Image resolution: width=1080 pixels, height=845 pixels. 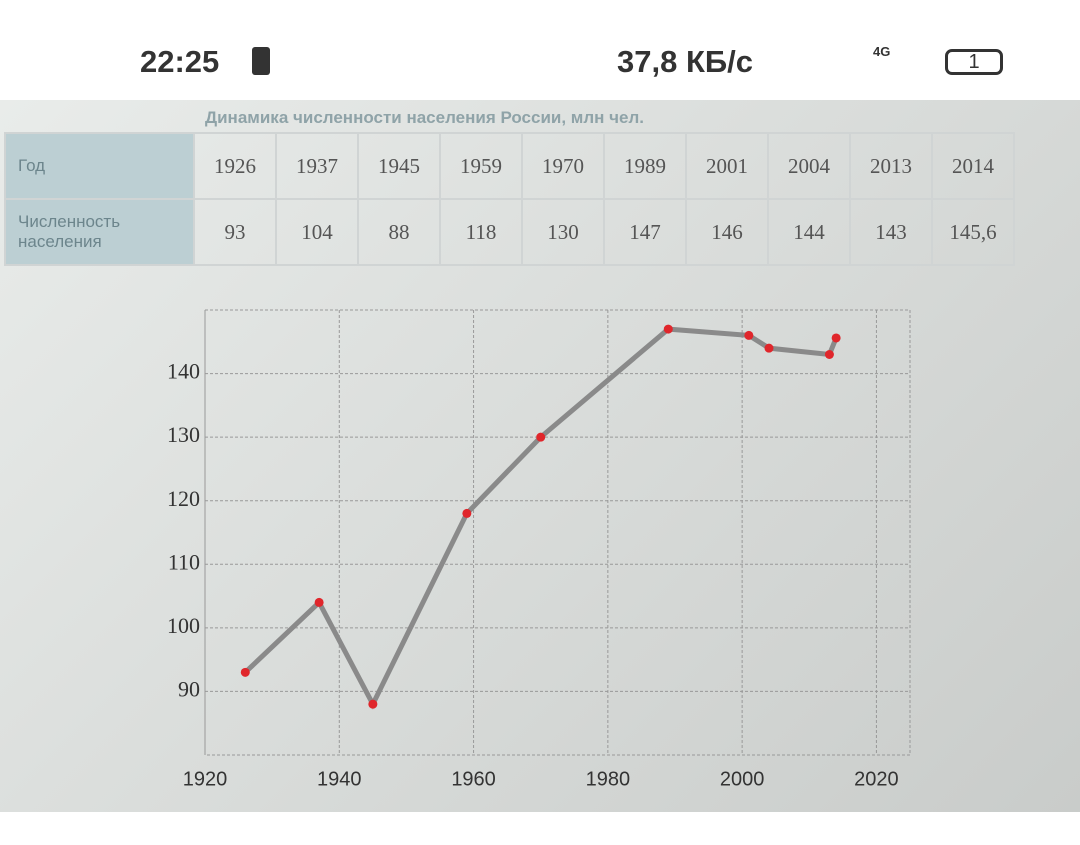 I want to click on clock: 22:25, so click(x=180, y=61).